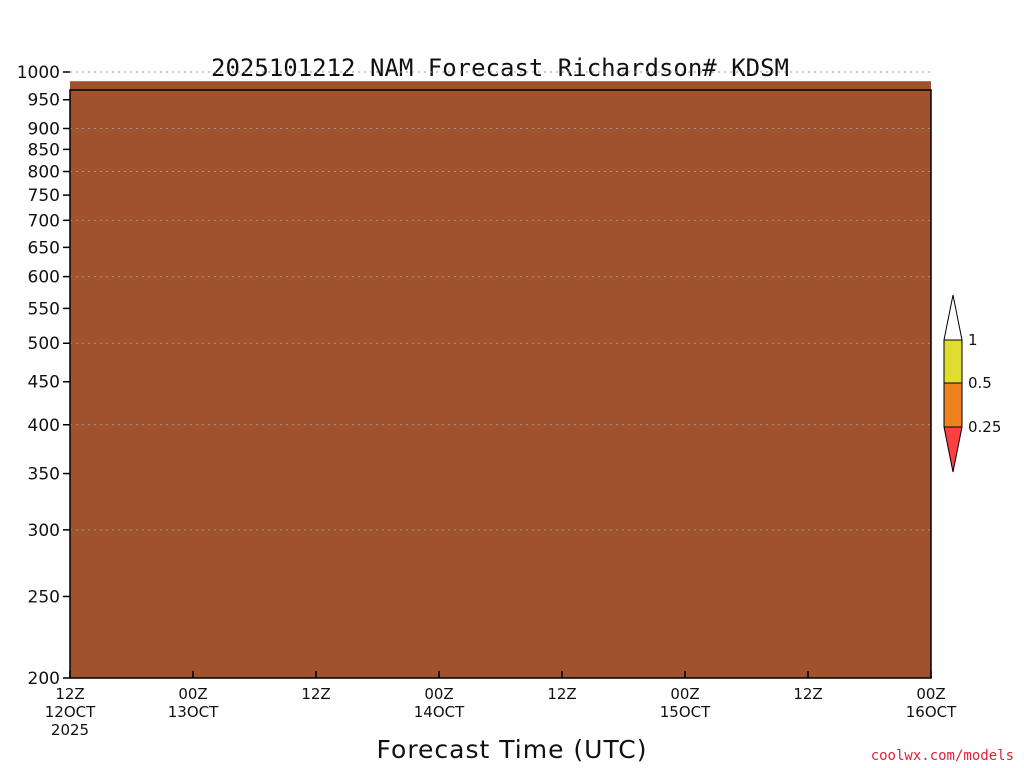  What do you see at coordinates (44, 309) in the screenshot?
I see `y-tick-label: 550` at bounding box center [44, 309].